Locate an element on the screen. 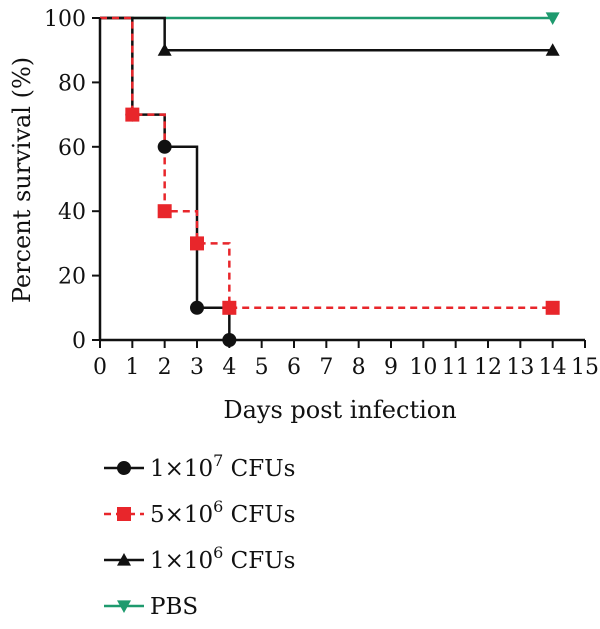 This screenshot has height=629, width=600. legend-entry: 1×107 CFUs is located at coordinates (199, 466).